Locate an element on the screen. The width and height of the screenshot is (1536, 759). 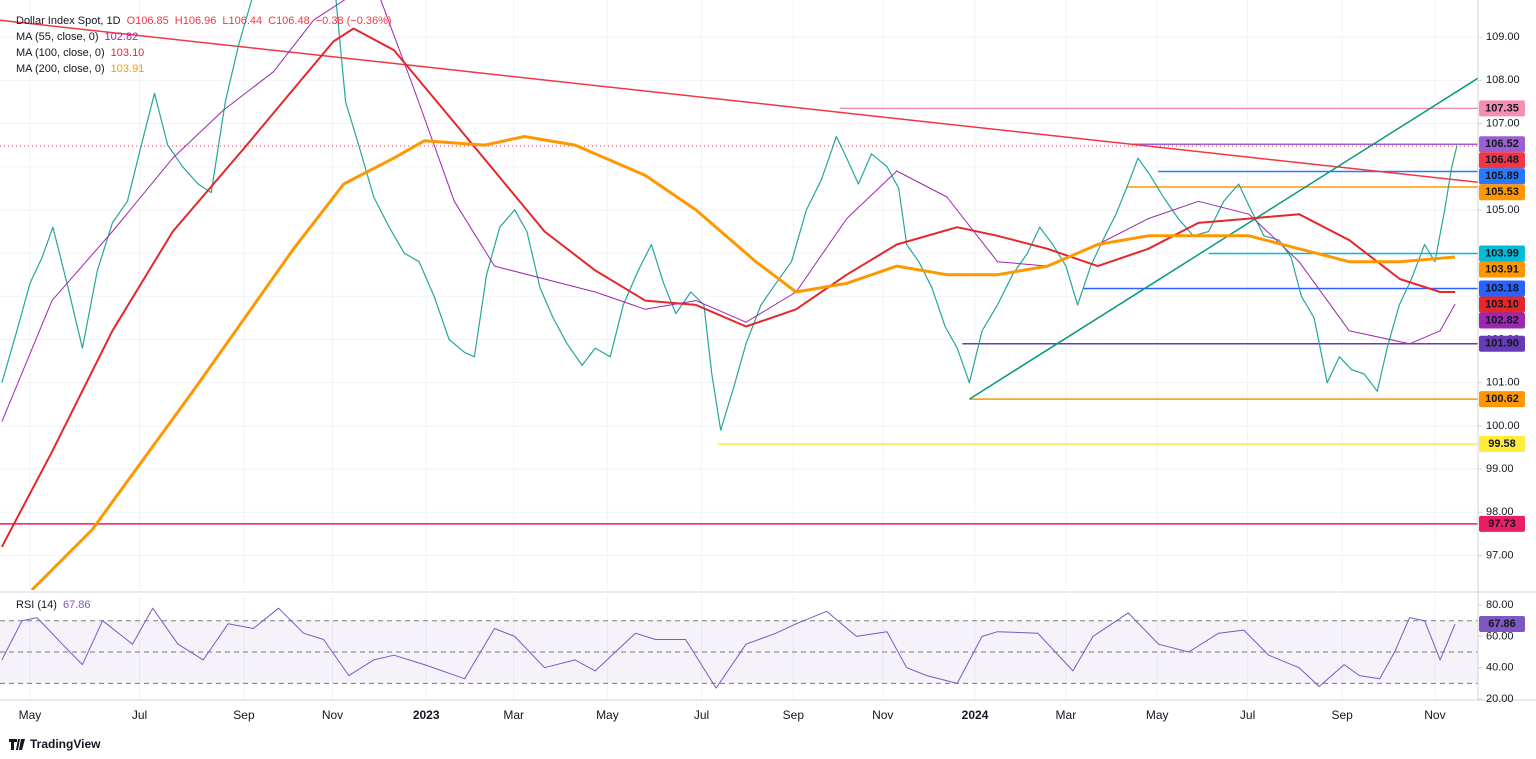
ohlc-value: O106.85 is located at coordinates (148, 21).